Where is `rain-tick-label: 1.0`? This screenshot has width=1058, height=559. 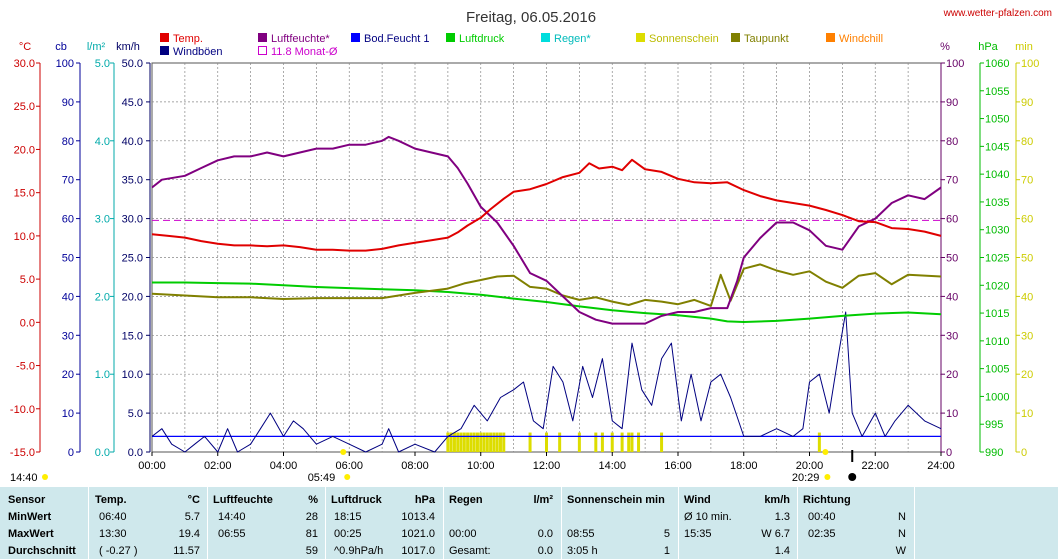
rain-tick-label: 1.0 is located at coordinates (102, 375).